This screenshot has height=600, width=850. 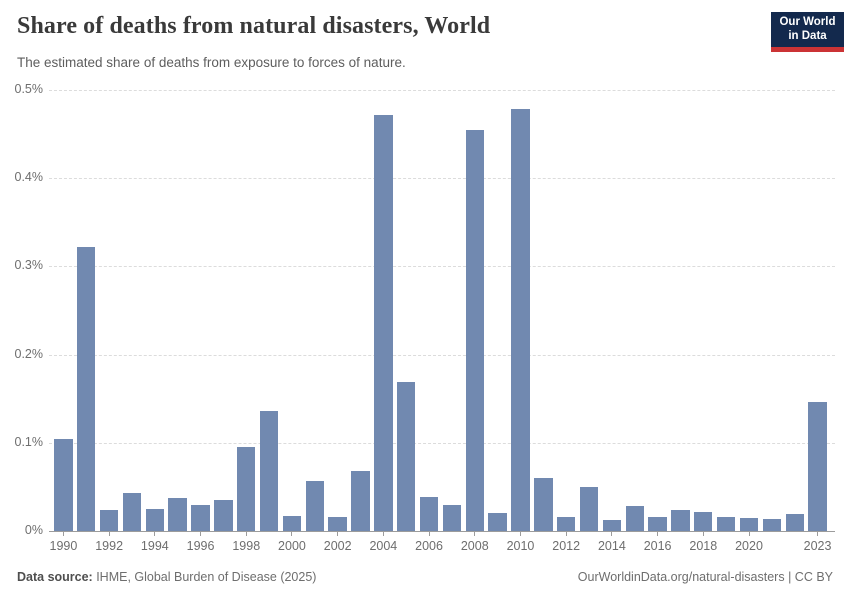 I want to click on y-axis-label: 0.1%, so click(x=29, y=441).